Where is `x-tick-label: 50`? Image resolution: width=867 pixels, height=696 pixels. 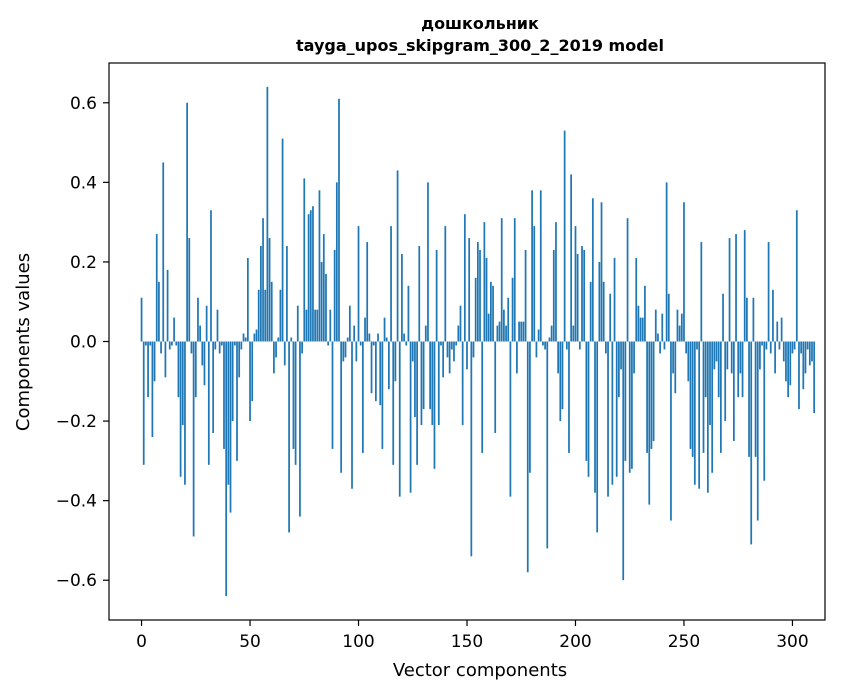 x-tick-label: 50 is located at coordinates (250, 642).